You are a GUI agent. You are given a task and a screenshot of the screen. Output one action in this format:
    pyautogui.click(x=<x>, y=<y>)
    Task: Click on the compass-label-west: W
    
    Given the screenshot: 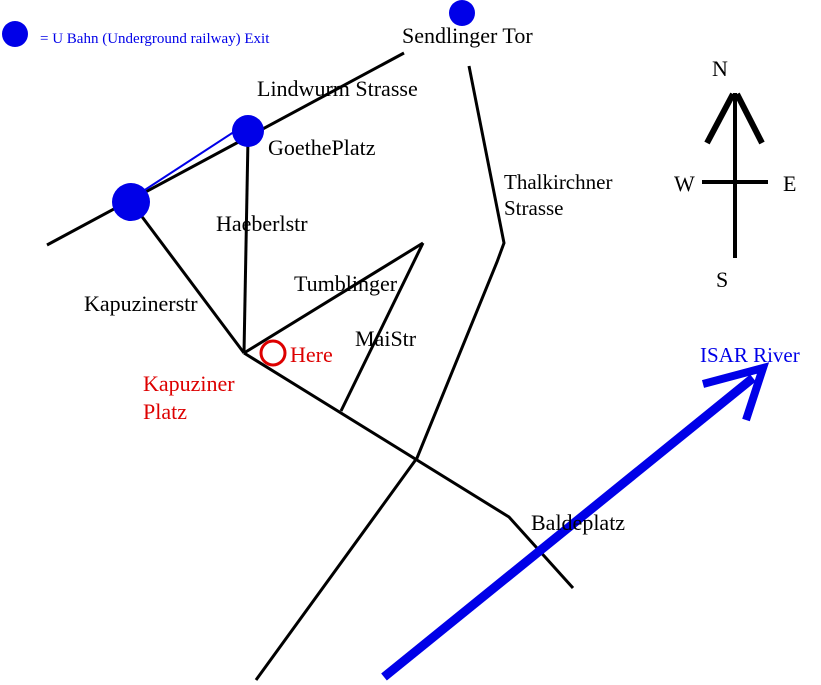 What is the action you would take?
    pyautogui.click(x=684, y=183)
    